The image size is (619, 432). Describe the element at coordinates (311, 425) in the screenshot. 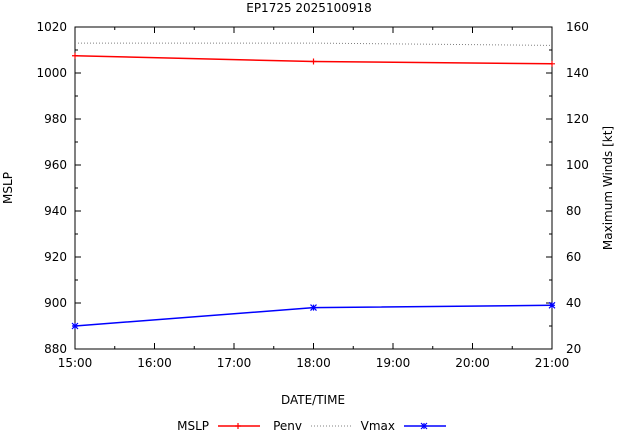

I see `legend: MSLP Penv Vmax` at that location.